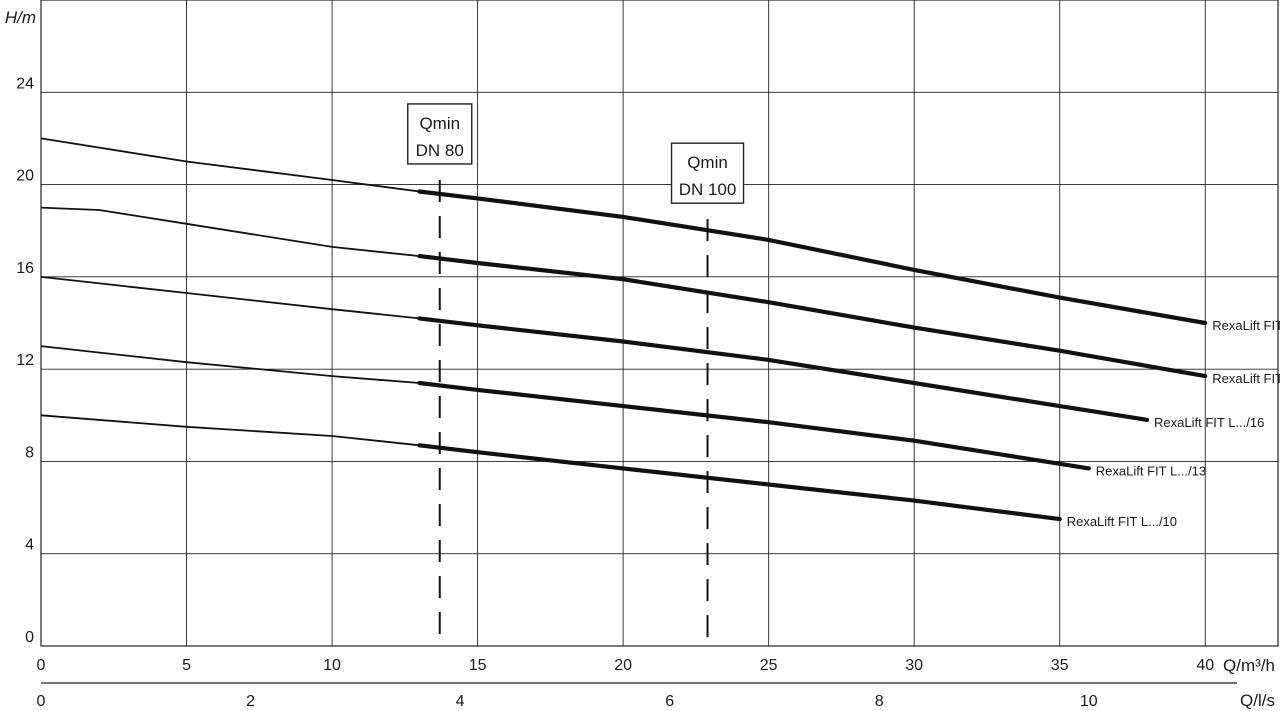 The image size is (1280, 711). Describe the element at coordinates (460, 701) in the screenshot. I see `x2-tick-label: 4` at that location.